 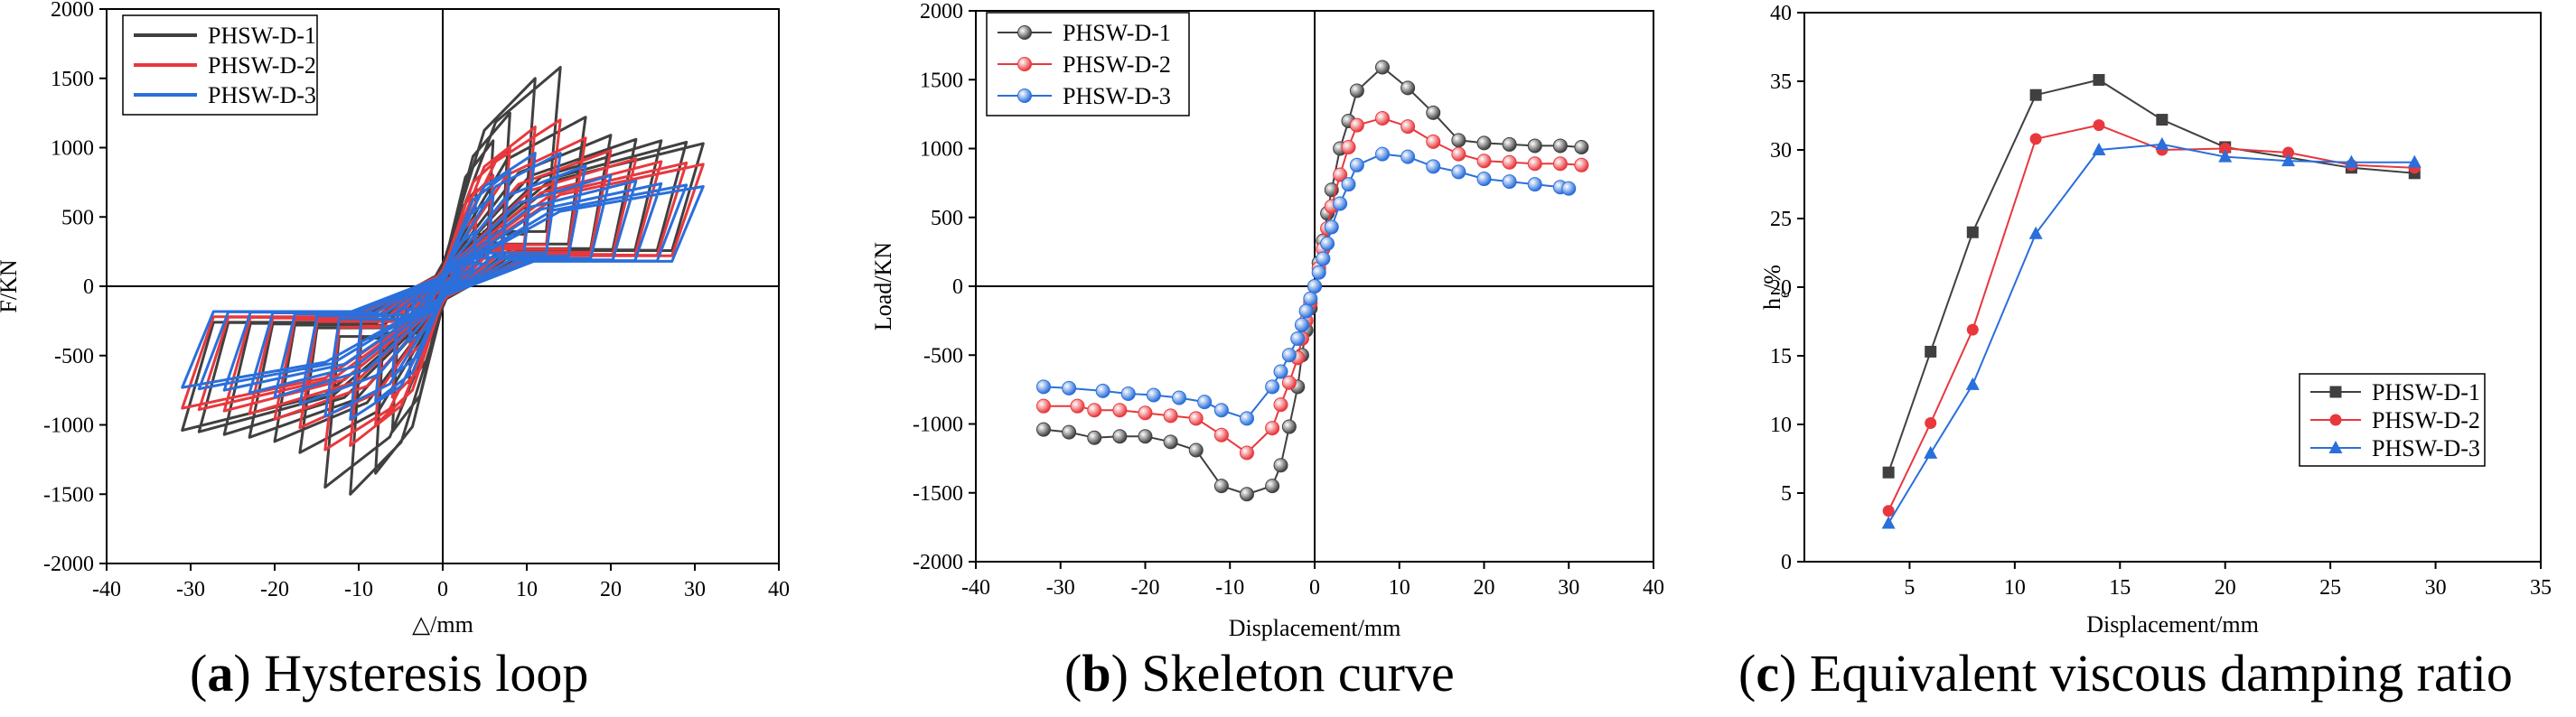 I want to click on x-tick-label: -20, so click(x=1145, y=588).